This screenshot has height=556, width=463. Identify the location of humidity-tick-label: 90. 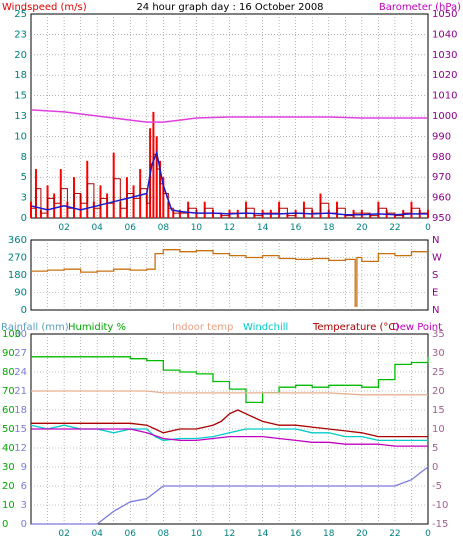
(8, 353).